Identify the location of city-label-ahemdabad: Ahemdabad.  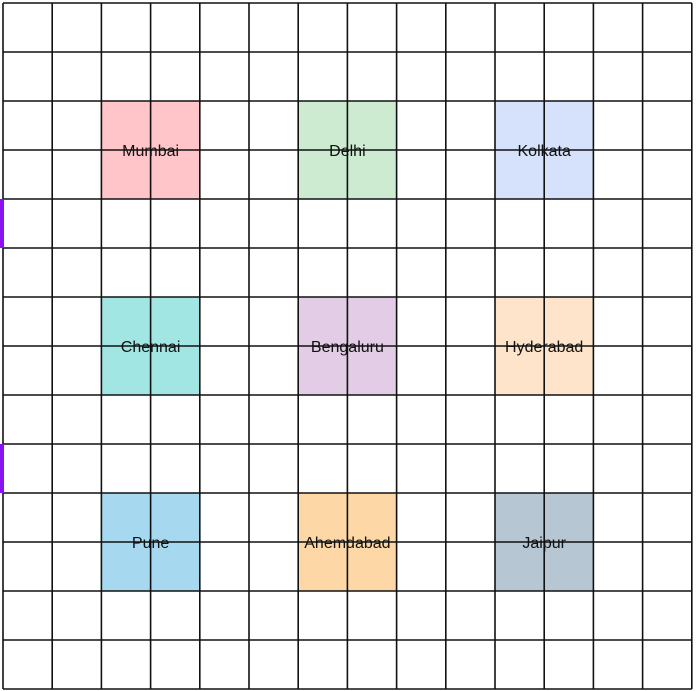
(347, 543).